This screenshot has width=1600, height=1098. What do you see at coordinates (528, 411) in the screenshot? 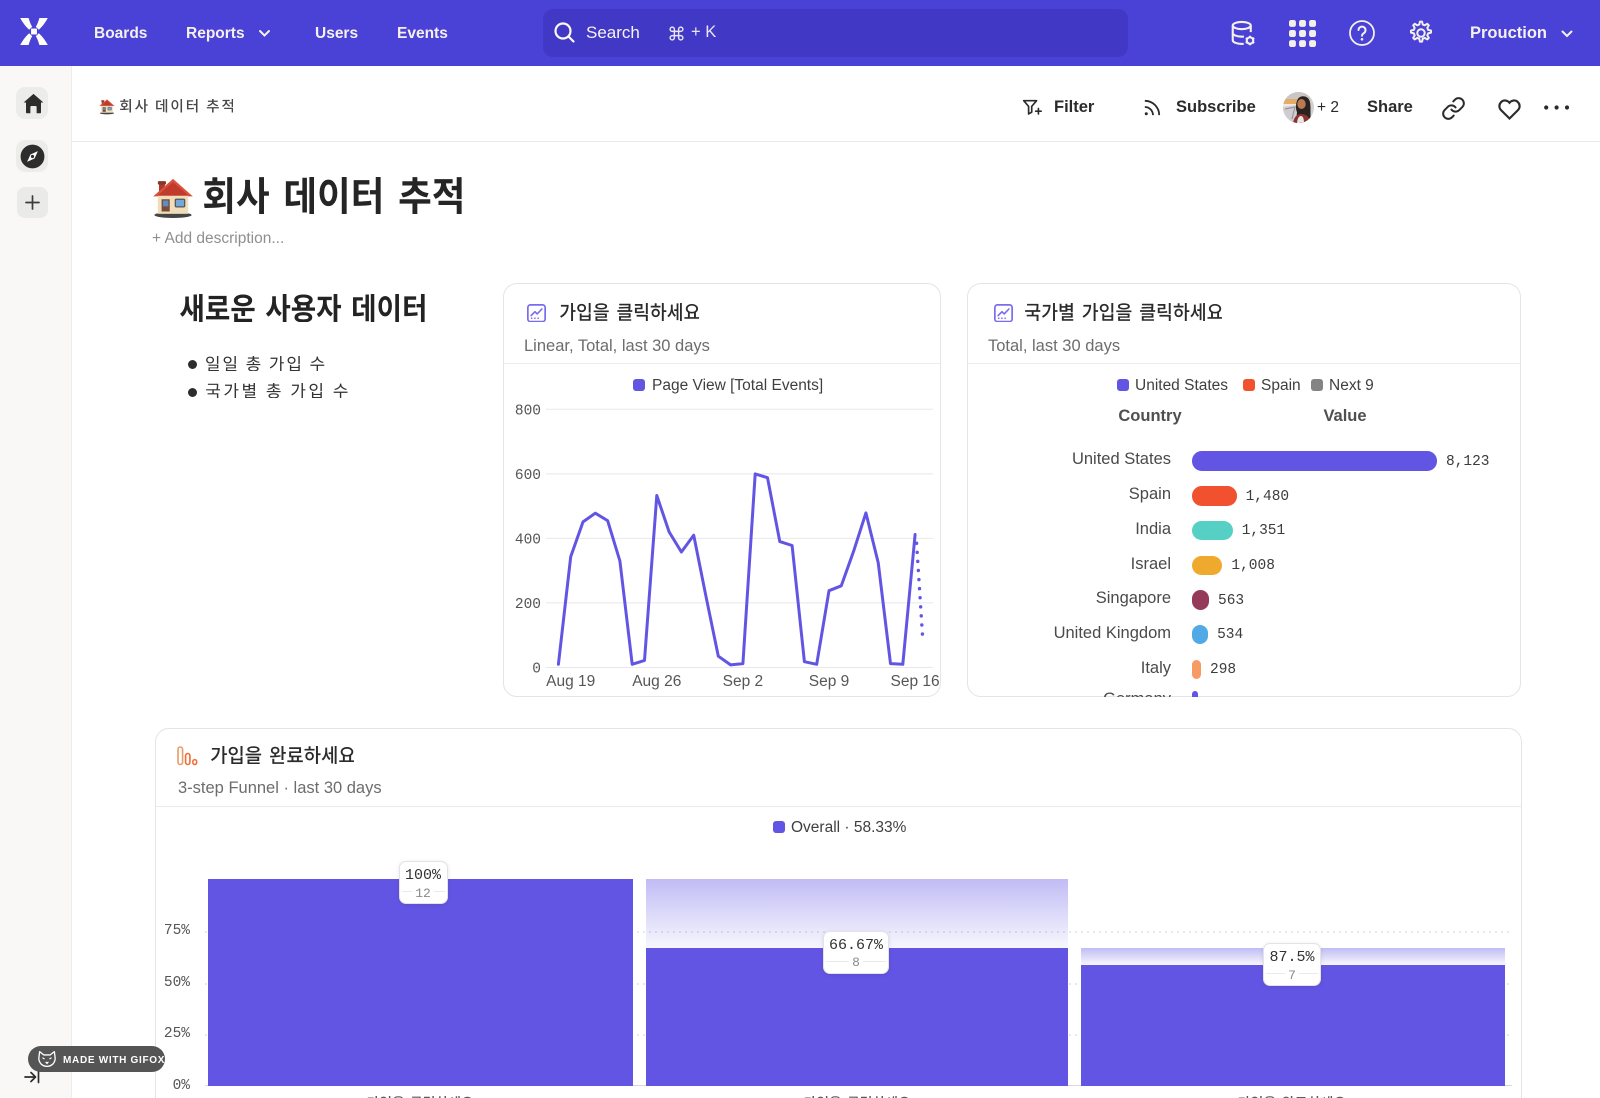
I see `svg-text: 800` at bounding box center [528, 411].